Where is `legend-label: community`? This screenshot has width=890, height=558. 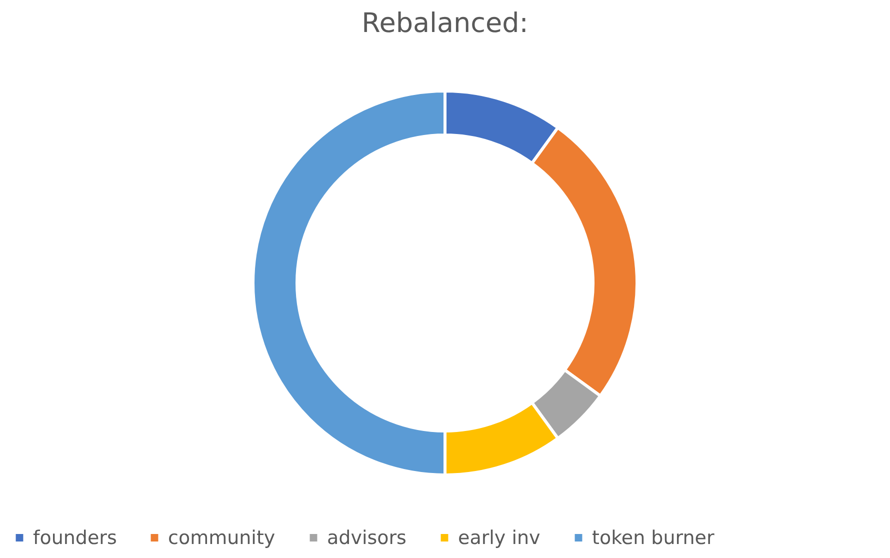 legend-label: community is located at coordinates (222, 537).